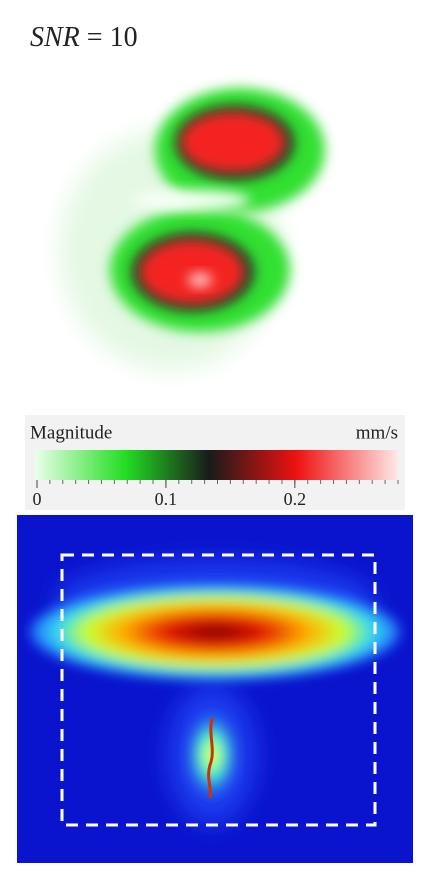  I want to click on tick-label: 0.2, so click(295, 499).